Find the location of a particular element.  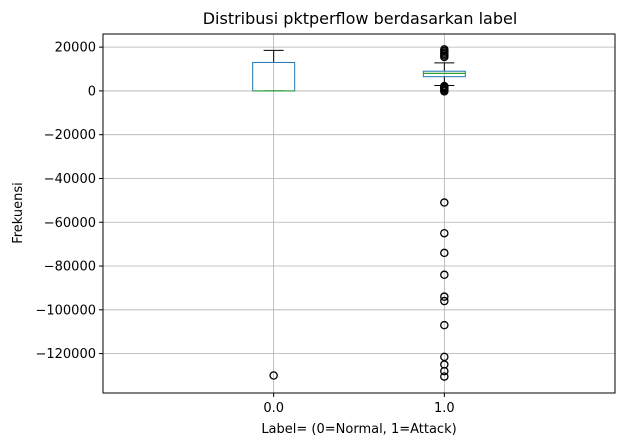

y-tick-label: 0 is located at coordinates (92, 91).